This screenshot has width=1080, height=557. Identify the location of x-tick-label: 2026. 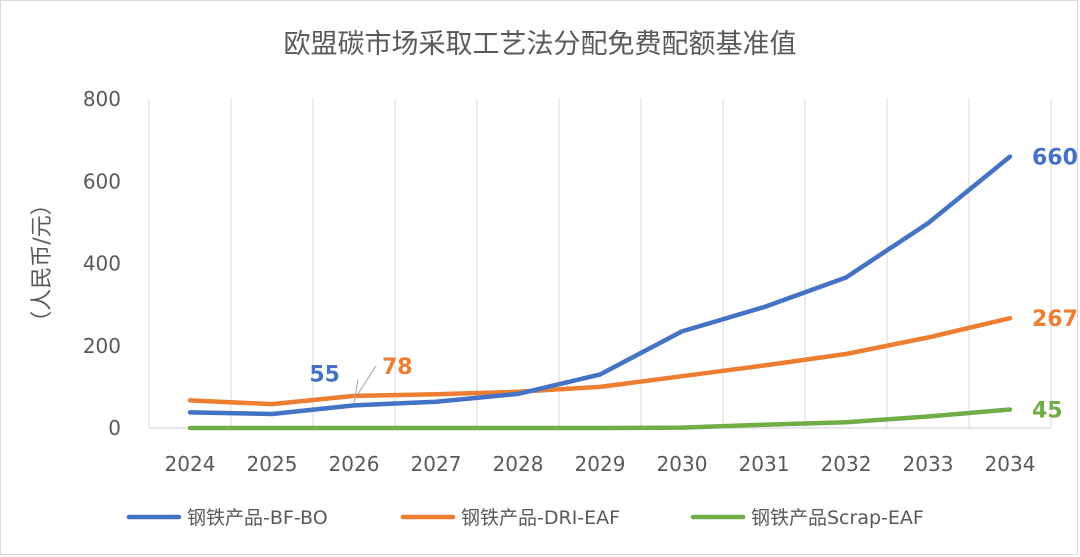
(354, 464).